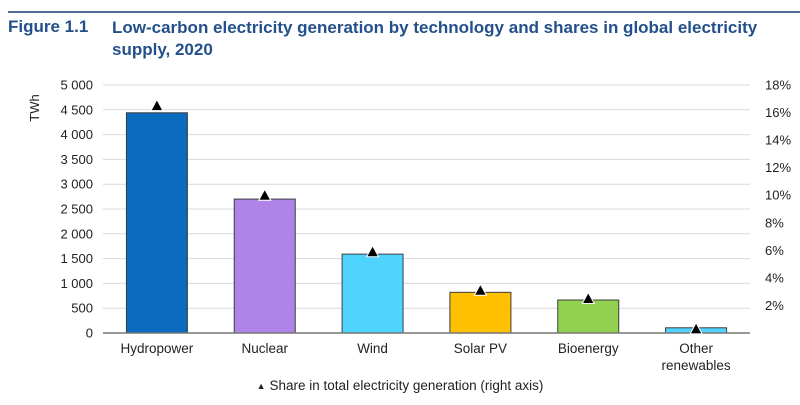 Image resolution: width=800 pixels, height=405 pixels. Describe the element at coordinates (261, 386) in the screenshot. I see `legend-triangle-icon: ▲` at that location.